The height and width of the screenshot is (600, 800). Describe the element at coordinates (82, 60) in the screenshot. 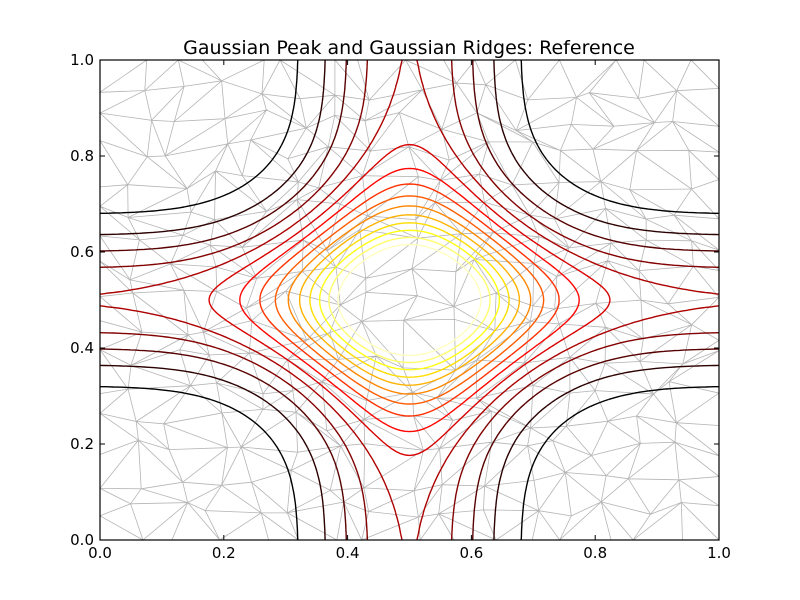

I see `y-tick-label: 1.0` at that location.